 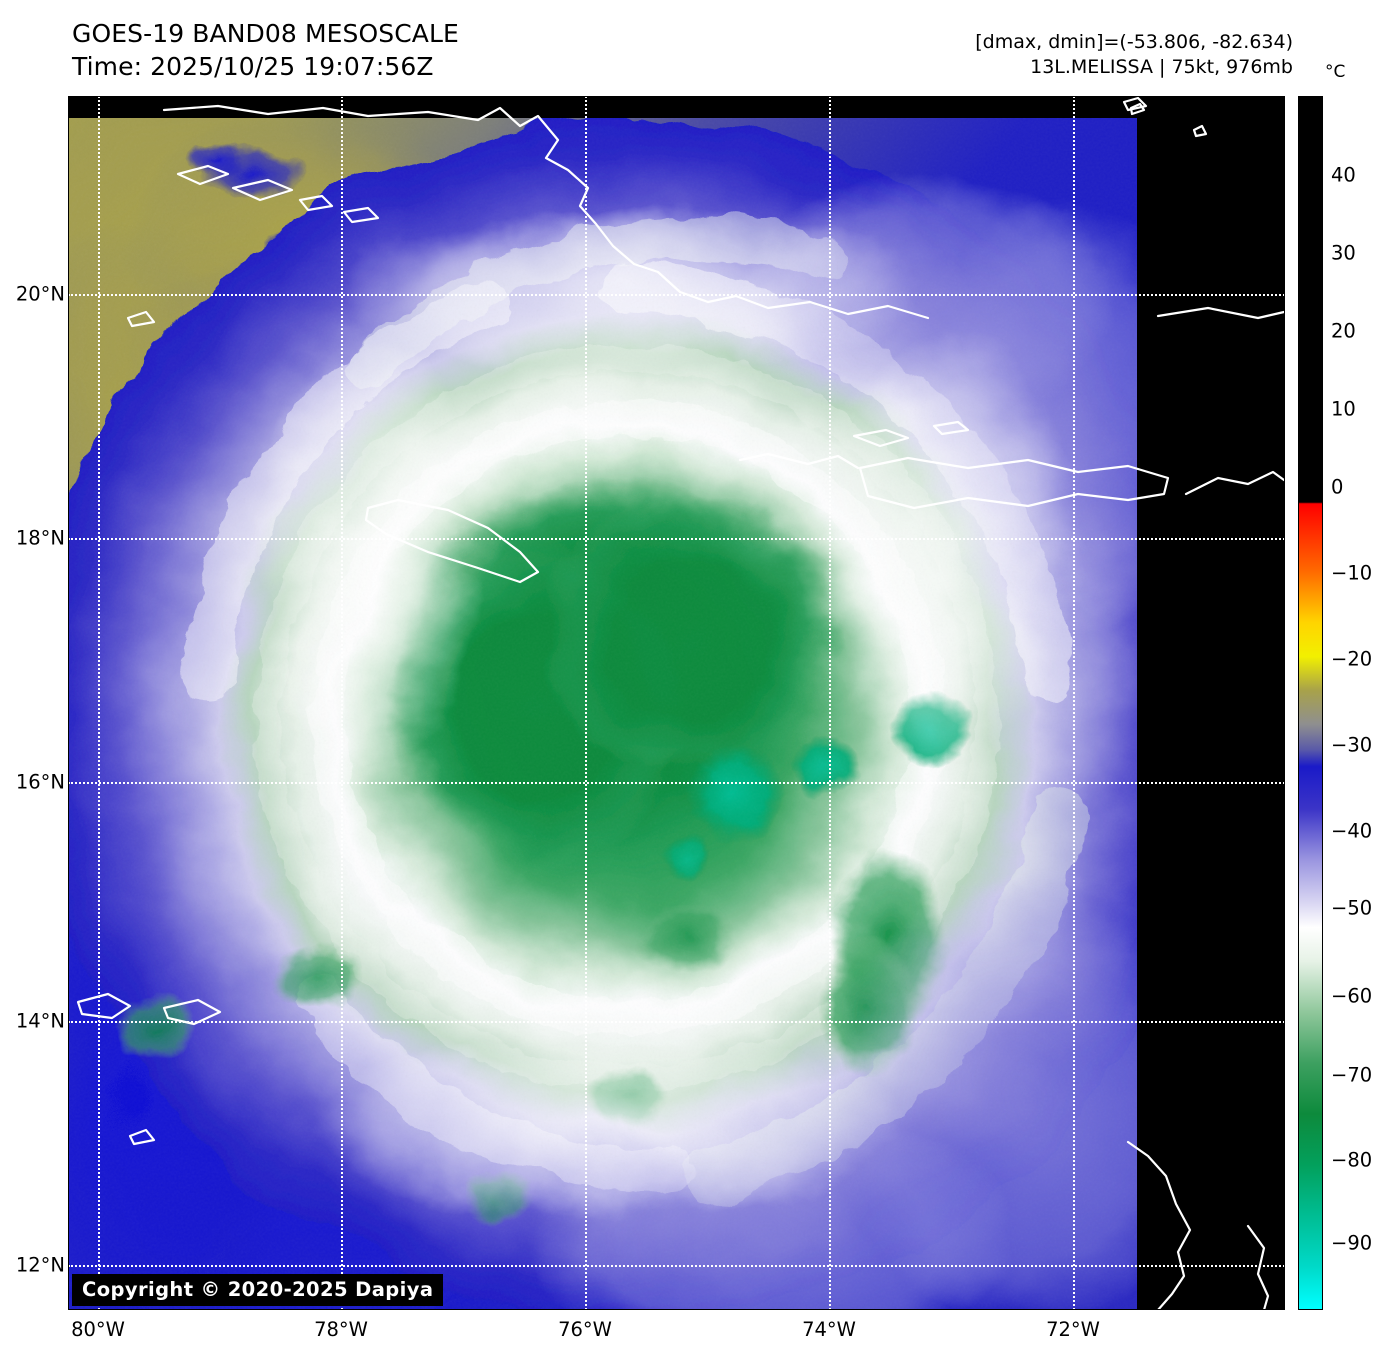 What do you see at coordinates (1335, 72) in the screenshot?
I see `colorbar-unit-label: °C` at bounding box center [1335, 72].